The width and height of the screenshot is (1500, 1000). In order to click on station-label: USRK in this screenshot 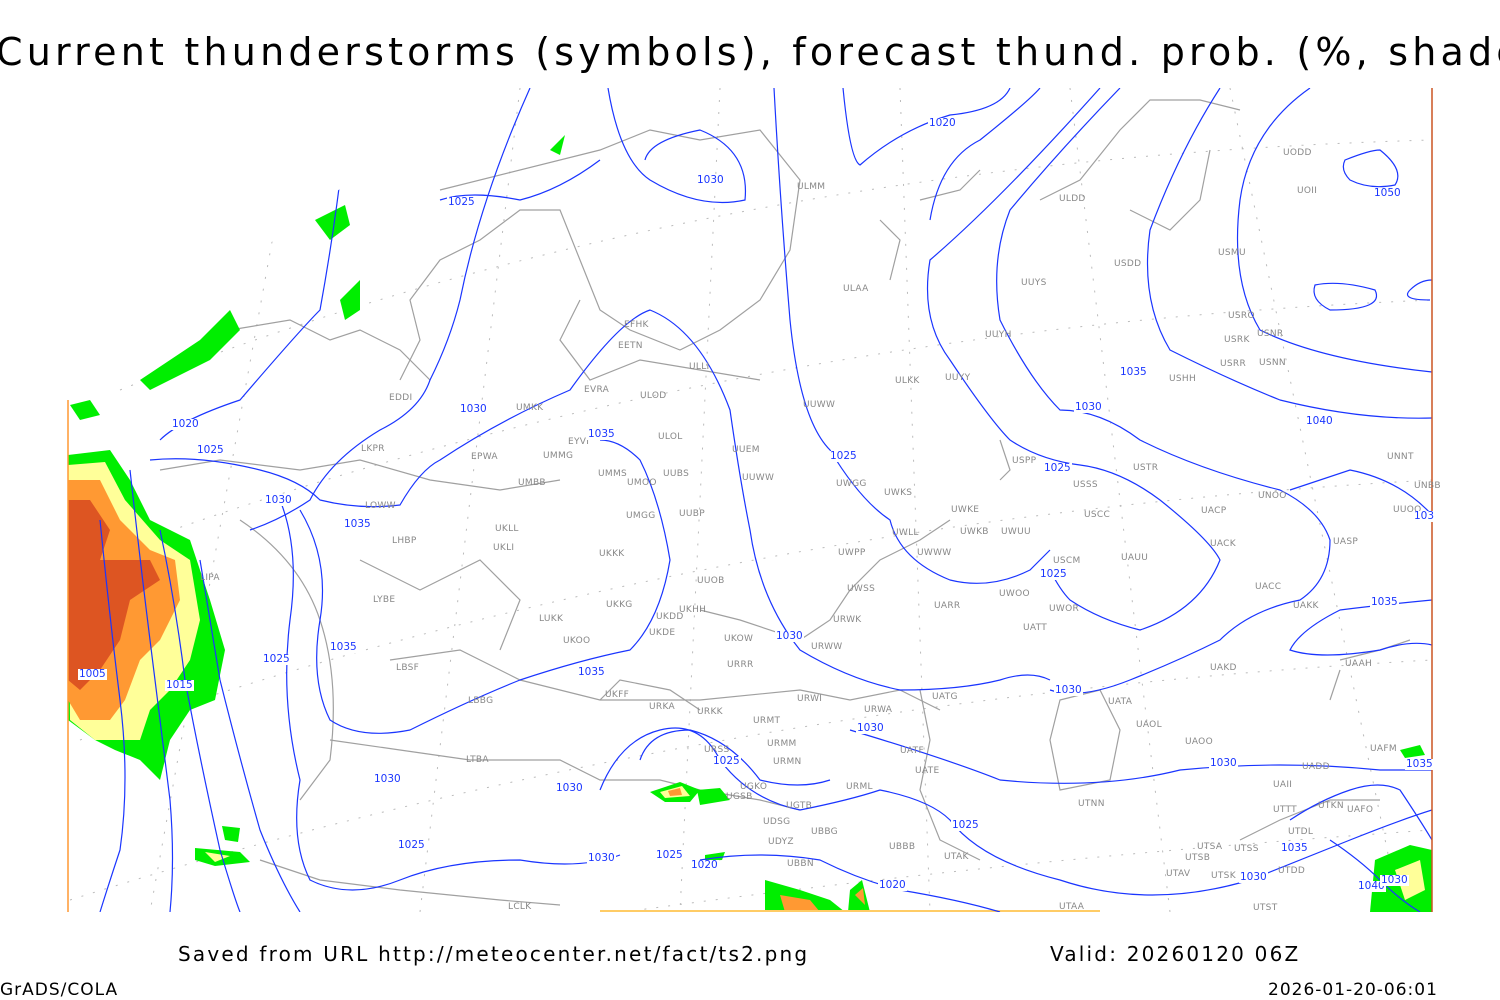, I will do `click(1237, 340)`.